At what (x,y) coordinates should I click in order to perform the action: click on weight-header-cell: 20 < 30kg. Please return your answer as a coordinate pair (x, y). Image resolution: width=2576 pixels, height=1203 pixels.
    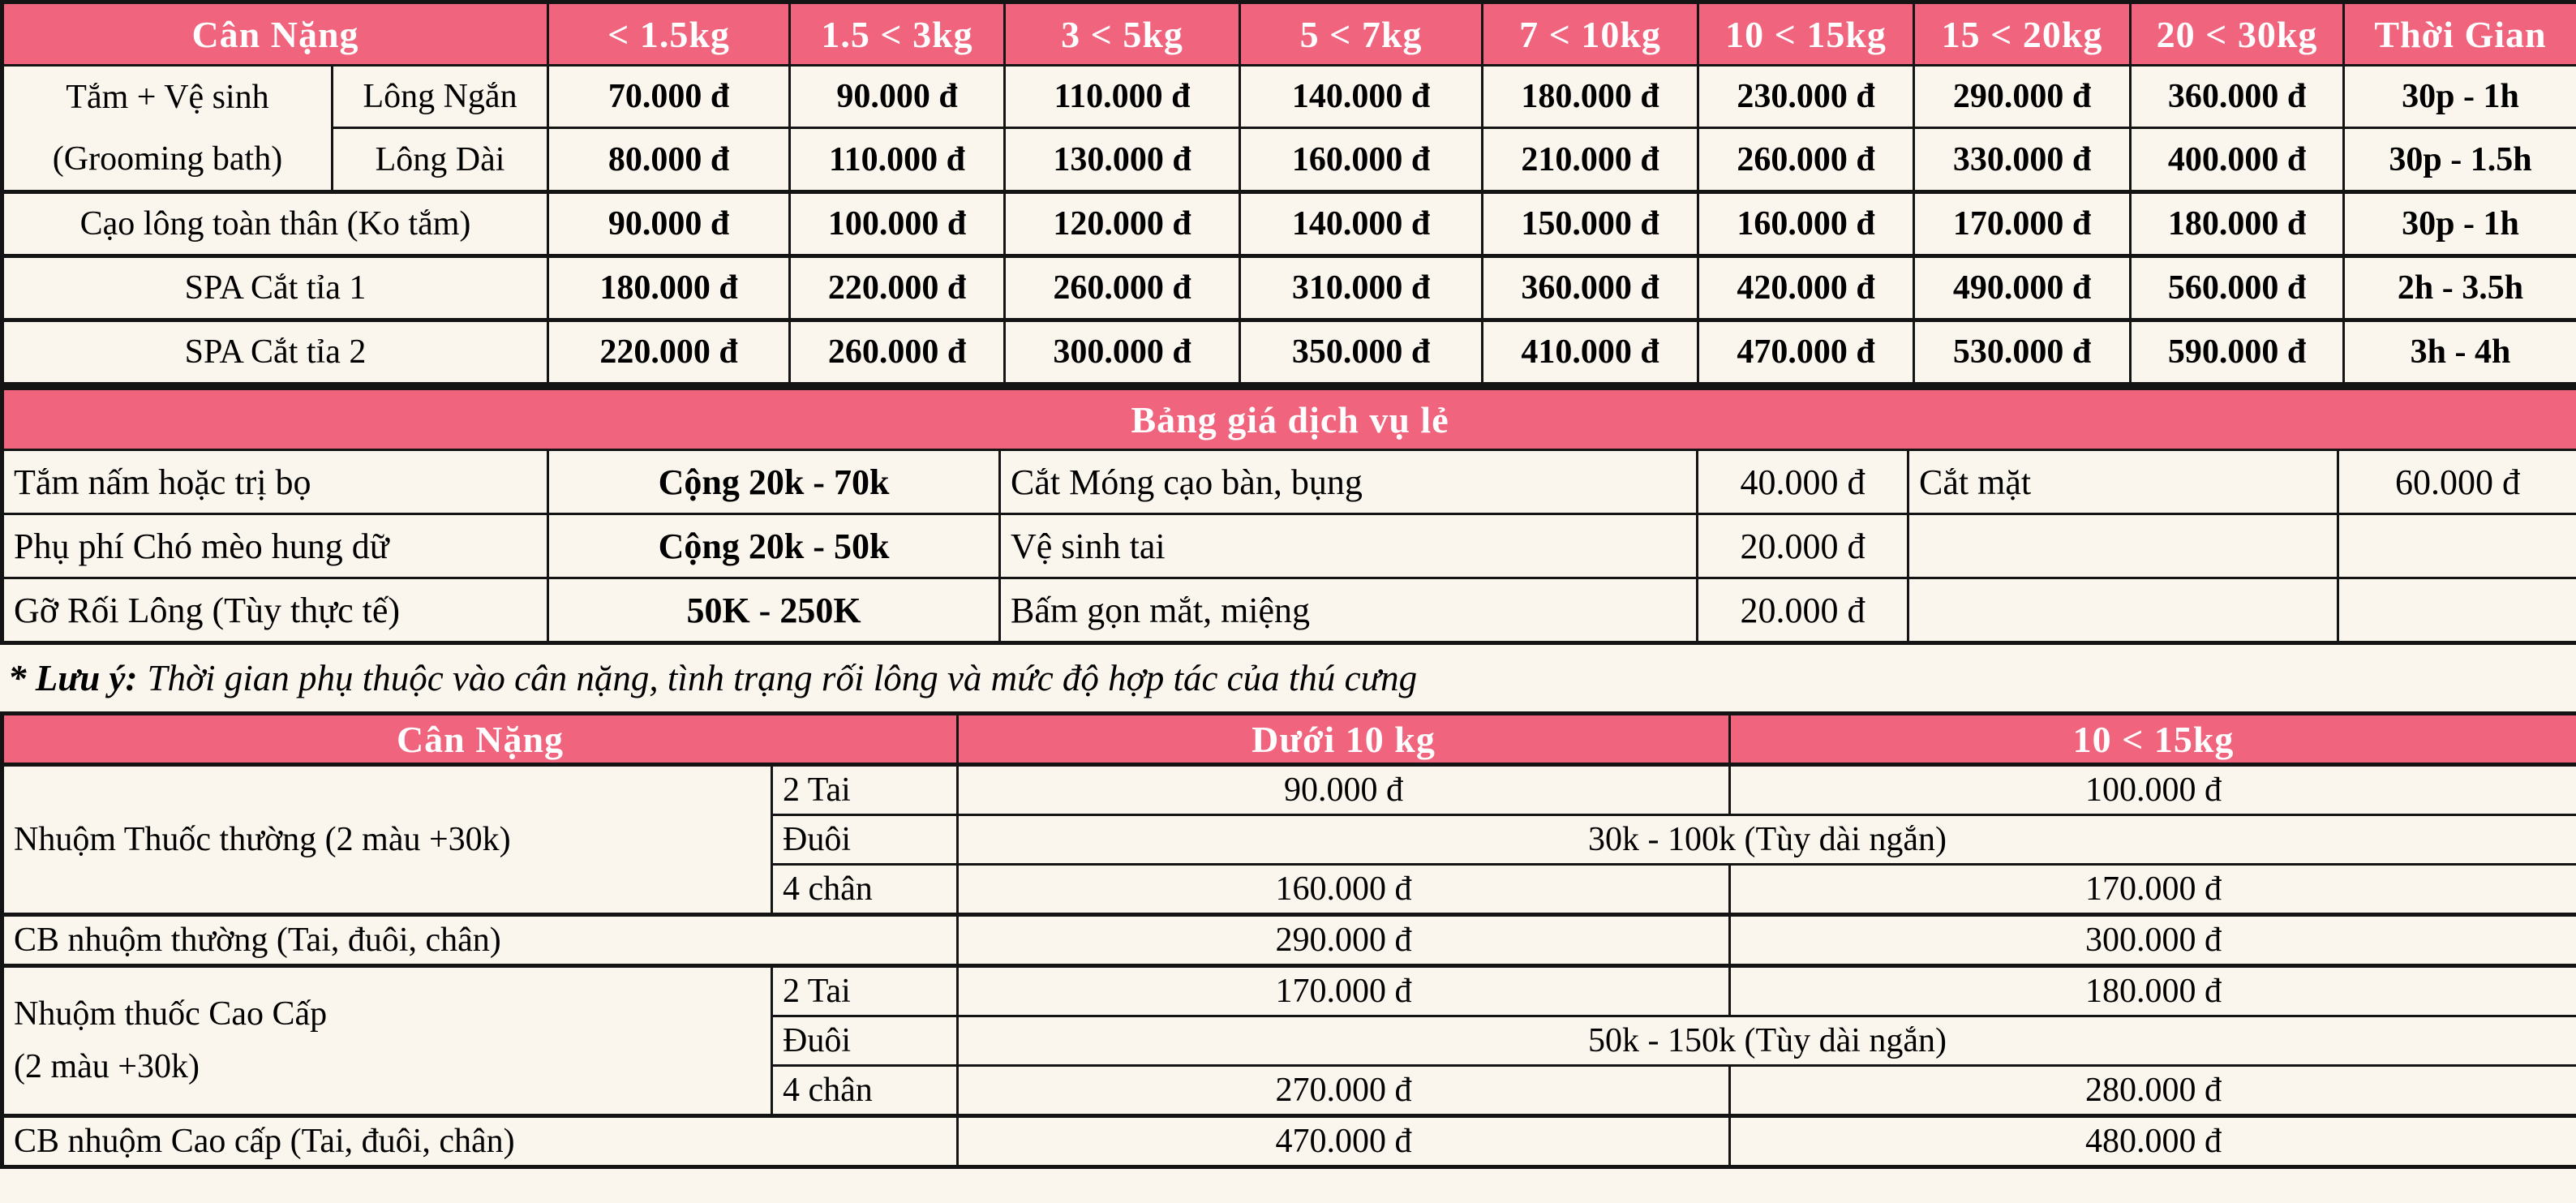
    Looking at the image, I should click on (2237, 34).